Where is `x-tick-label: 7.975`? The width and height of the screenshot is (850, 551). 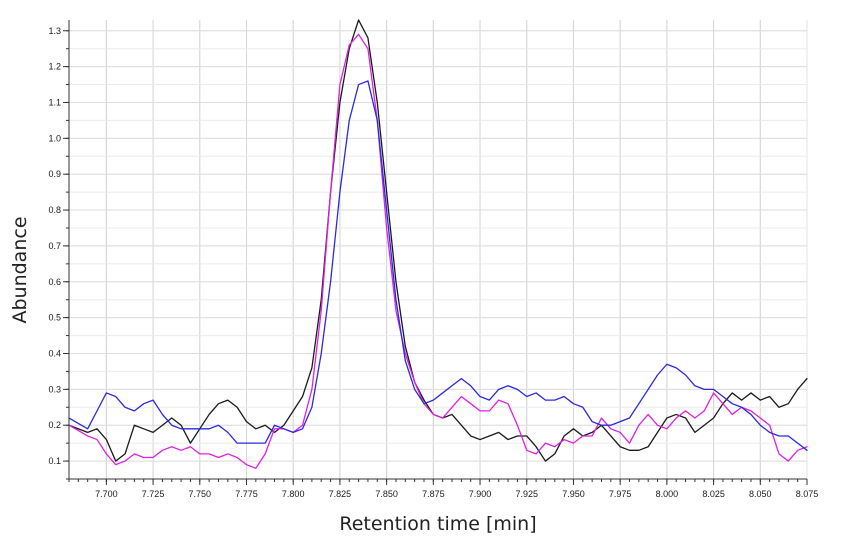
x-tick-label: 7.975 is located at coordinates (620, 494).